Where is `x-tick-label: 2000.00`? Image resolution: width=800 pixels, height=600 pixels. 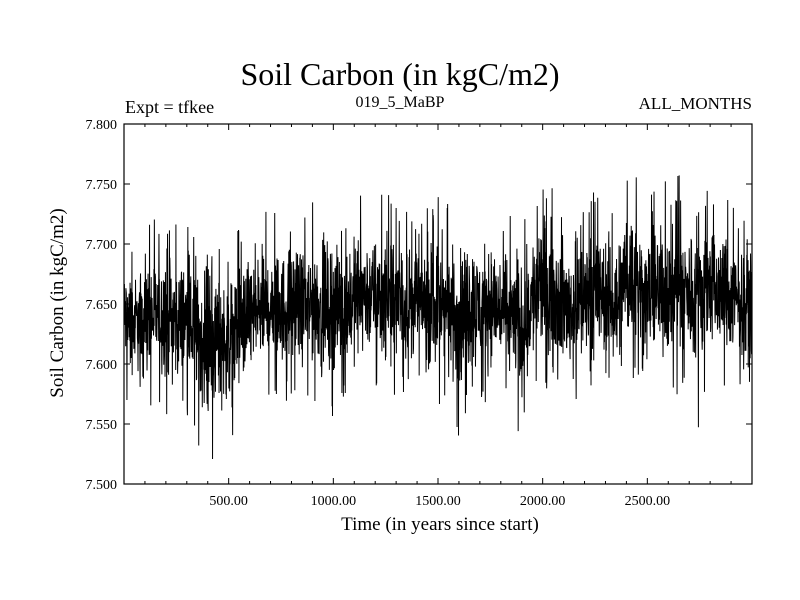 x-tick-label: 2000.00 is located at coordinates (543, 501).